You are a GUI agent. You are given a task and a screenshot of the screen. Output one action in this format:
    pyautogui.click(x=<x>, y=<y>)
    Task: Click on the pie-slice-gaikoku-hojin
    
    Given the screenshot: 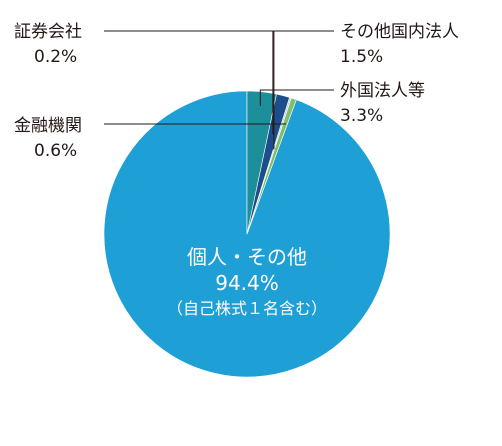 What is the action you would take?
    pyautogui.click(x=261, y=162)
    